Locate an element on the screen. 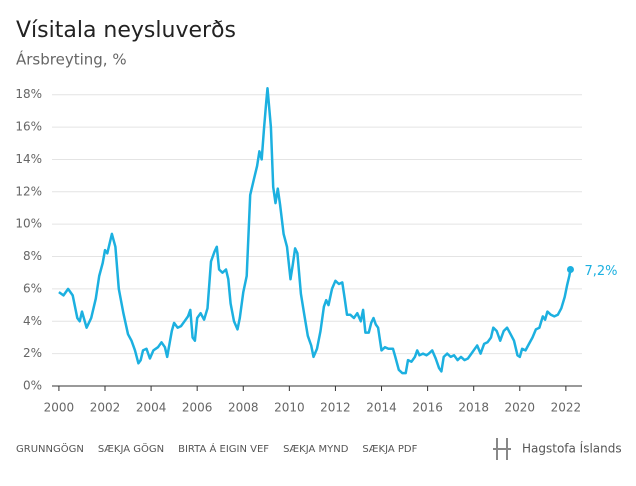 This screenshot has width=636, height=486. chart-title: Vísitala neysluverðs is located at coordinates (126, 30).